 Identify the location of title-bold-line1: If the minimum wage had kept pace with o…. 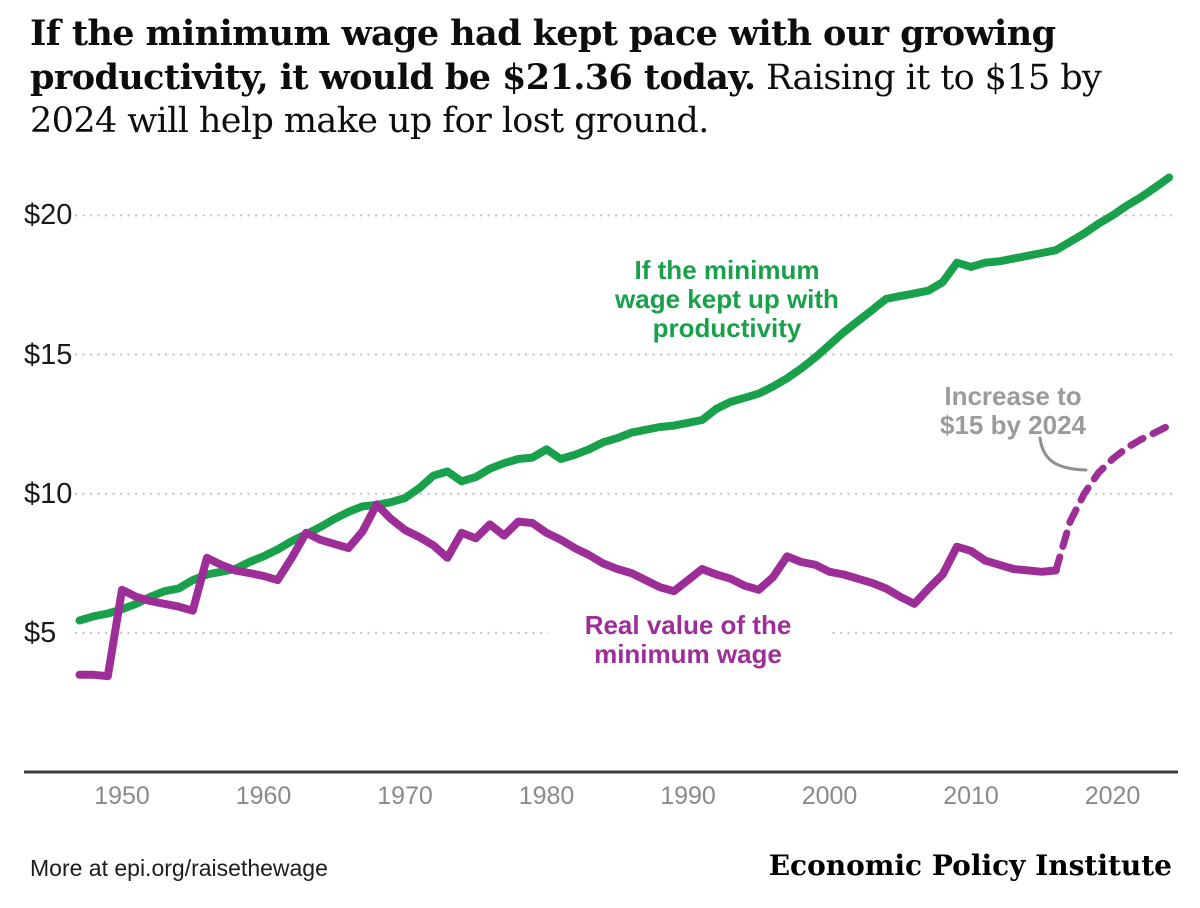
(543, 33).